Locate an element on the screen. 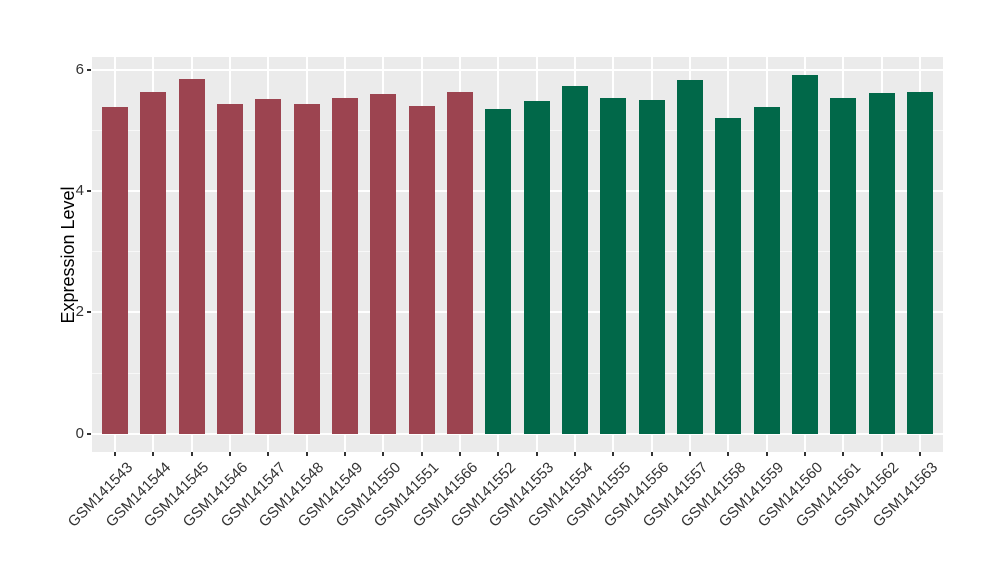 The height and width of the screenshot is (580, 1000). gridline-major-y2 is located at coordinates (517, 312).